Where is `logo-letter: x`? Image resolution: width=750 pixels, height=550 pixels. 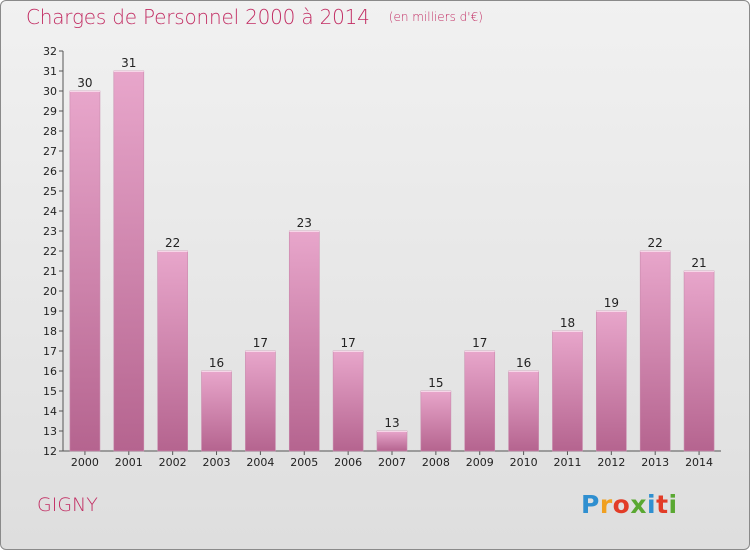
logo-letter: x is located at coordinates (638, 504).